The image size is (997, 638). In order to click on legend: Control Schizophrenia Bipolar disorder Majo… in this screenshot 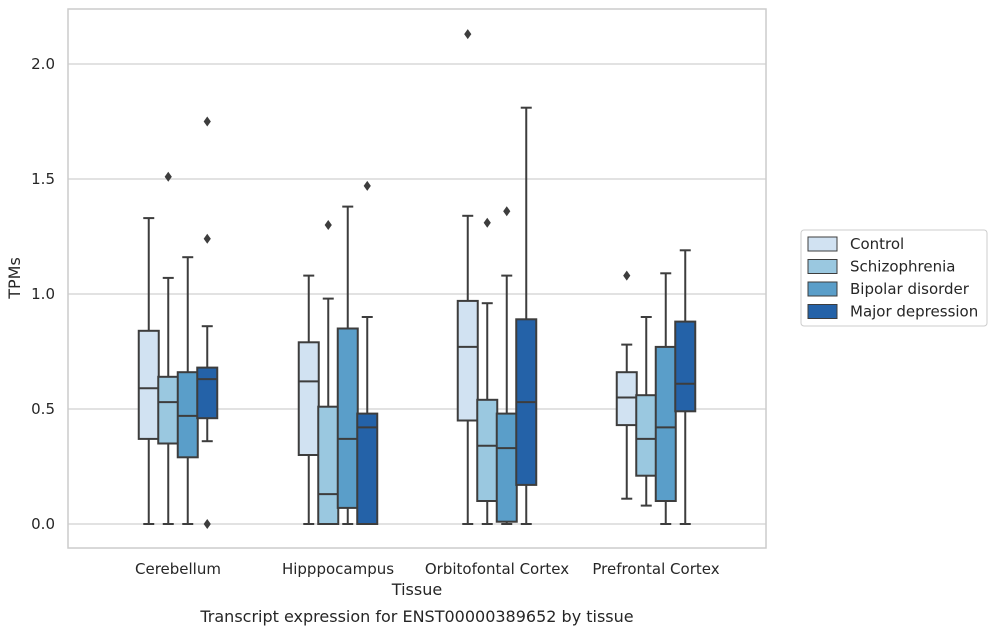, I will do `click(894, 278)`.